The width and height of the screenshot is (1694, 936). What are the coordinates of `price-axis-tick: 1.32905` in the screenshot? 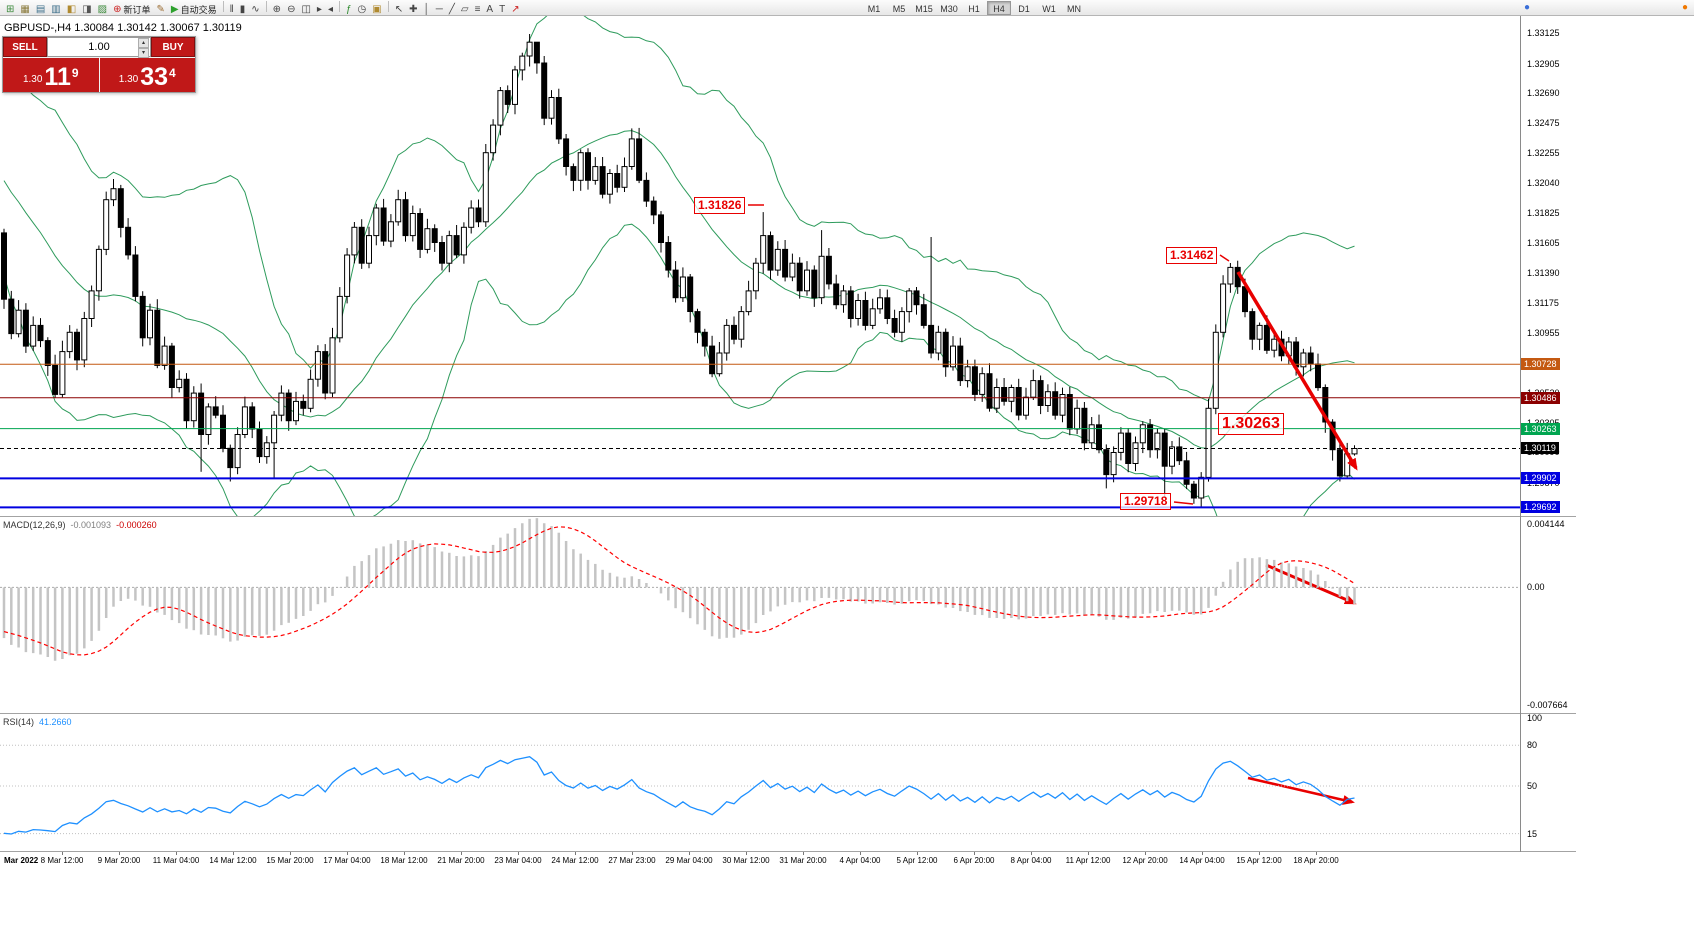 It's located at (1543, 63).